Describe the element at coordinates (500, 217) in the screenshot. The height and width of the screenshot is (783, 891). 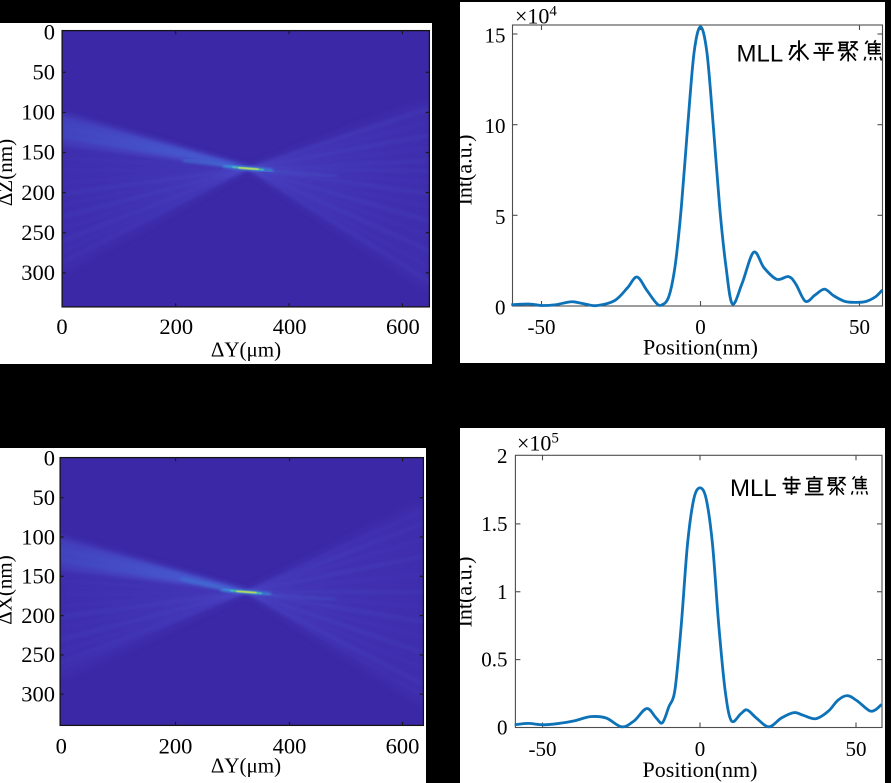
I see `svg-text: 5` at that location.